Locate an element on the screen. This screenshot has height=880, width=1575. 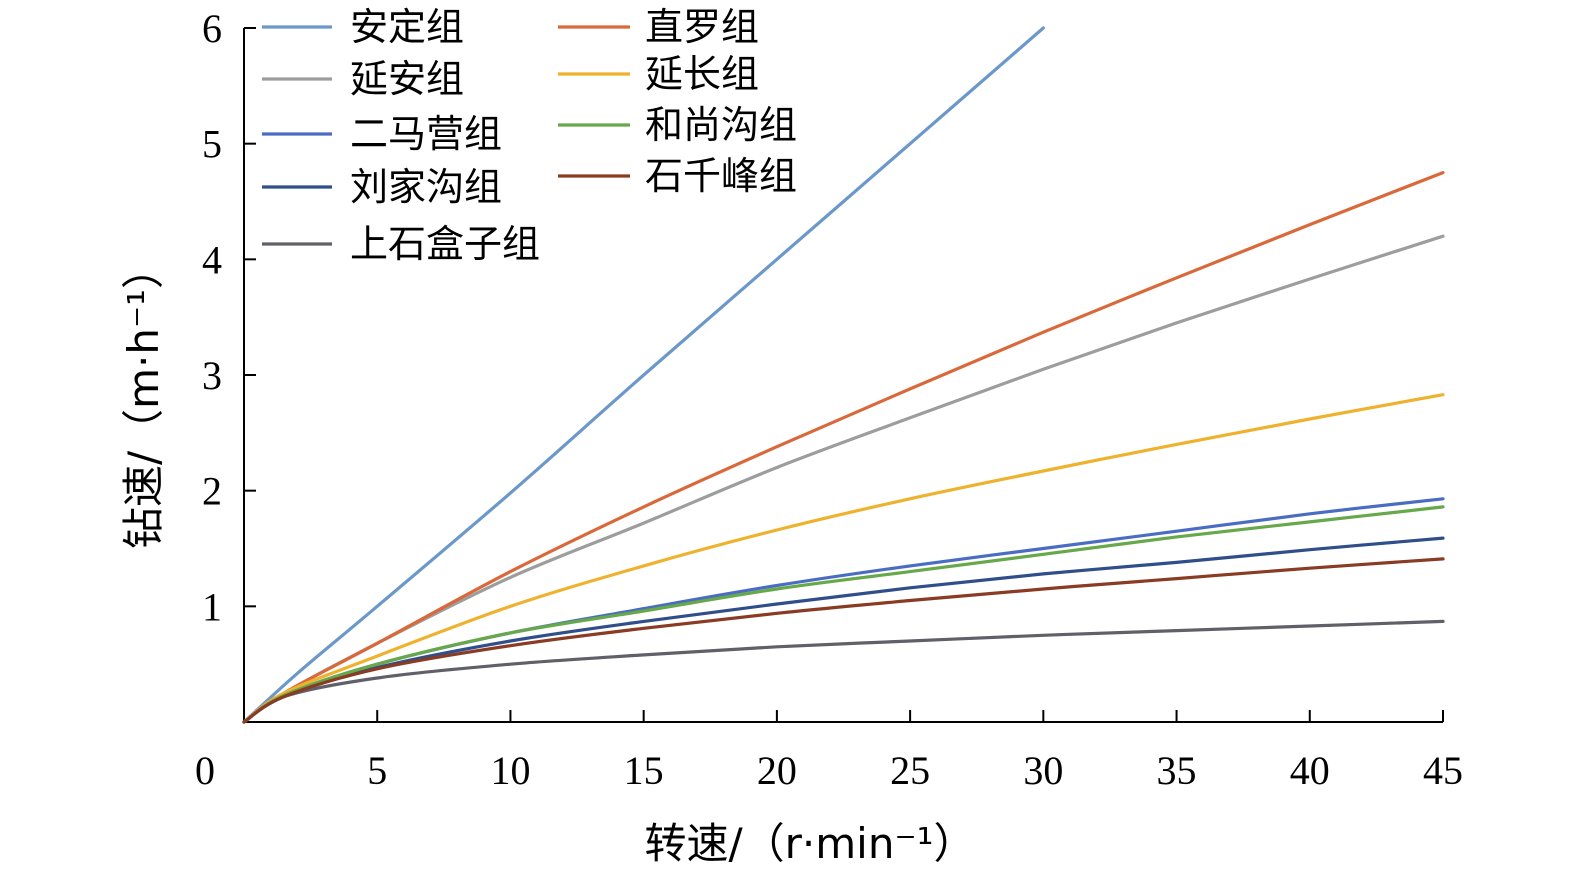
legend-label: 石千峰组 is located at coordinates (721, 176).